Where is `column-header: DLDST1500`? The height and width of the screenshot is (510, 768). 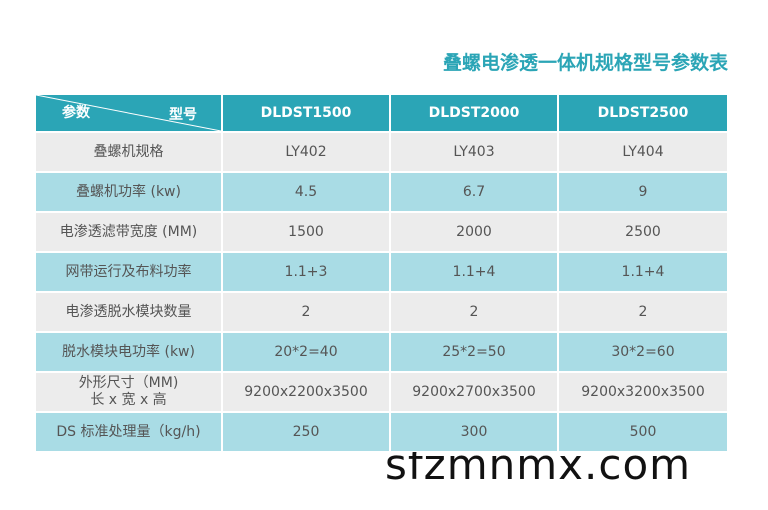 column-header: DLDST1500 is located at coordinates (306, 113).